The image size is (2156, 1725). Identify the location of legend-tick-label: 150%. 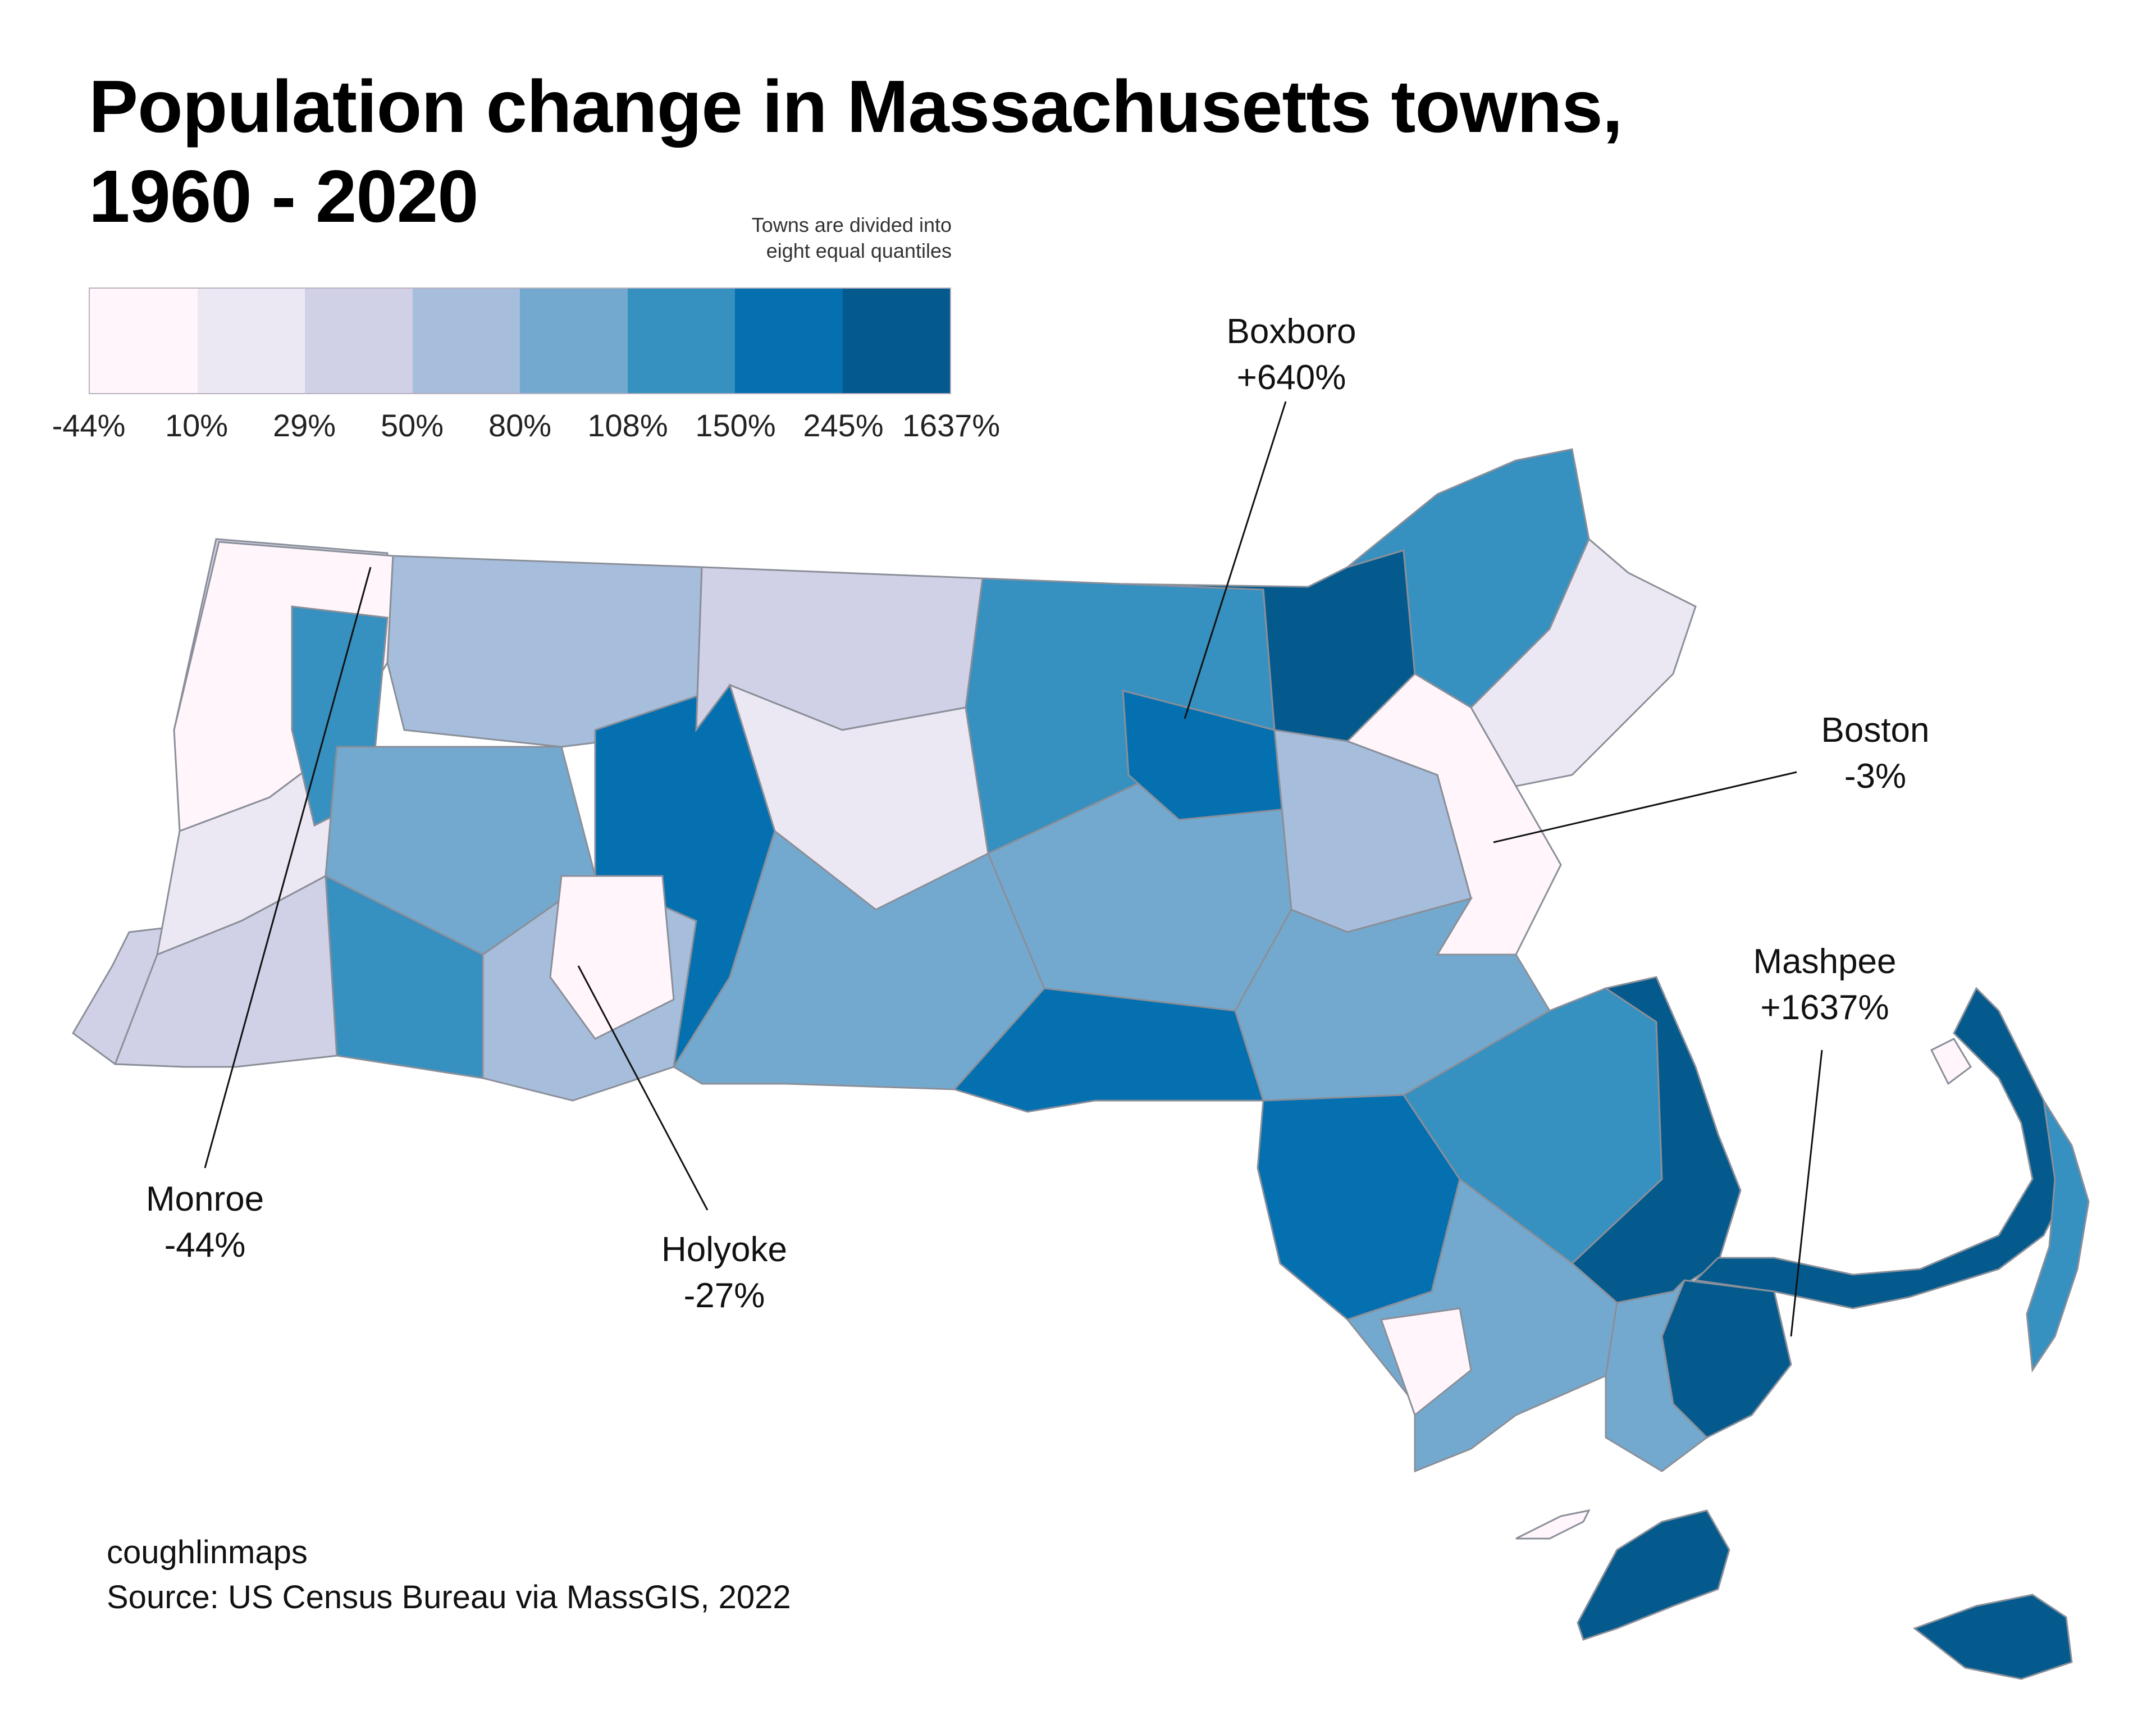
(735, 425).